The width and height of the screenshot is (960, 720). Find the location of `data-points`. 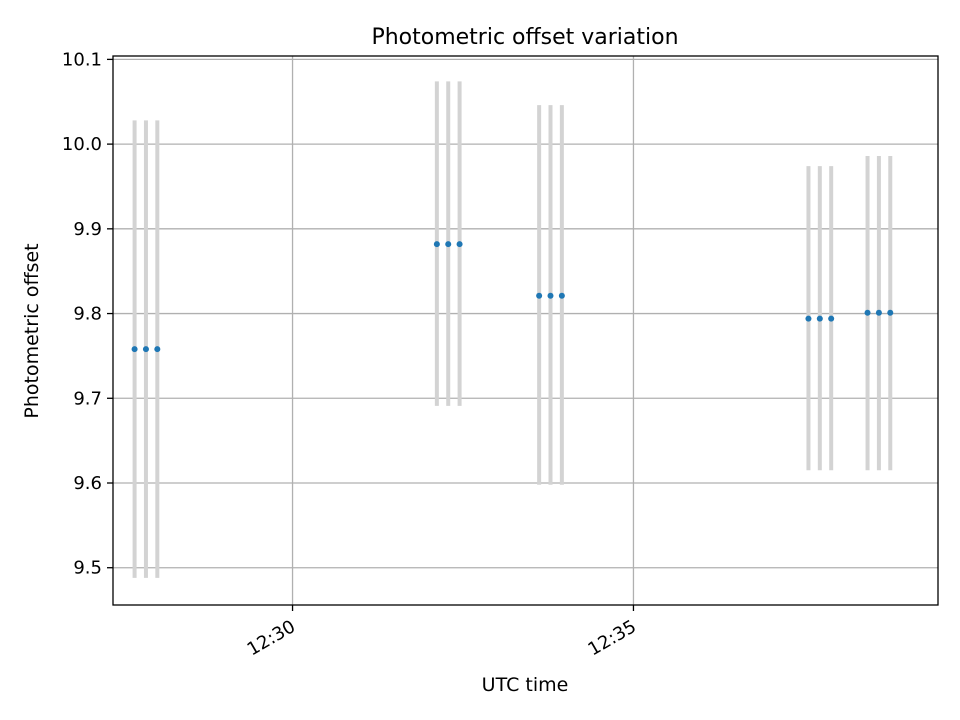

data-points is located at coordinates (512, 297).